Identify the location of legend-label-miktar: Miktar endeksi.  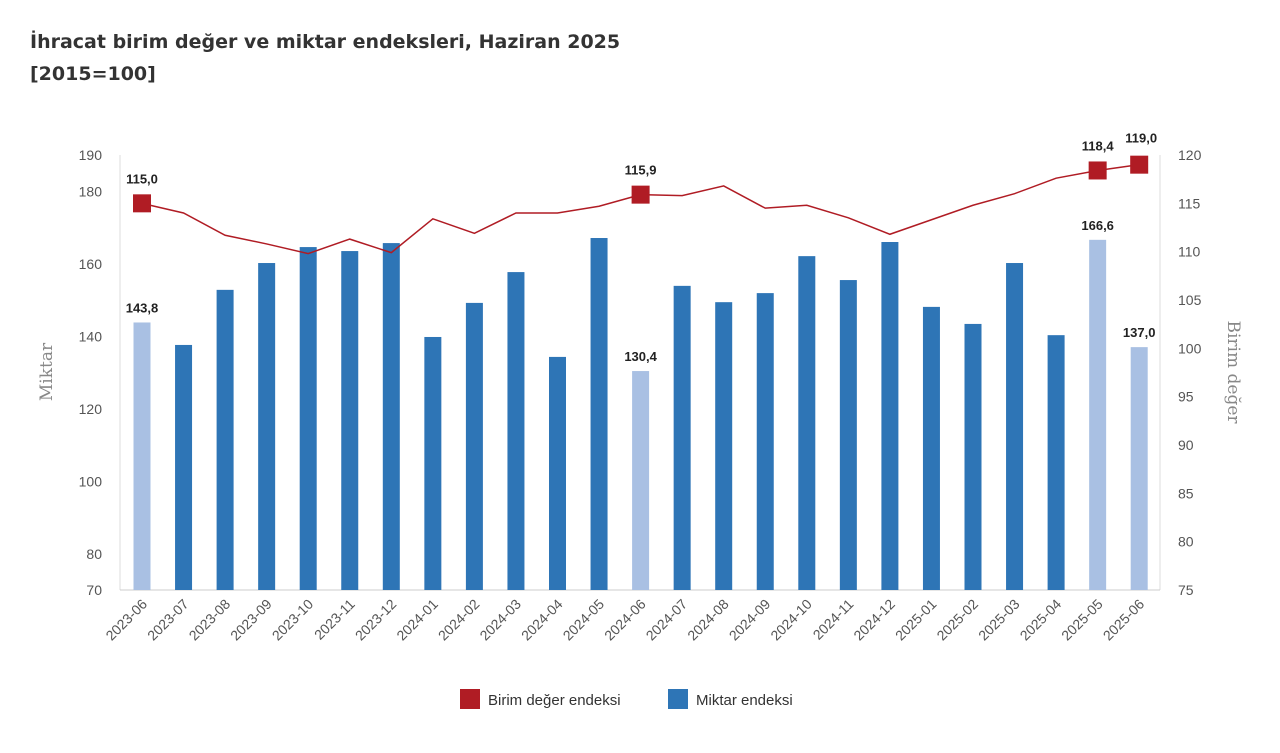
(744, 700).